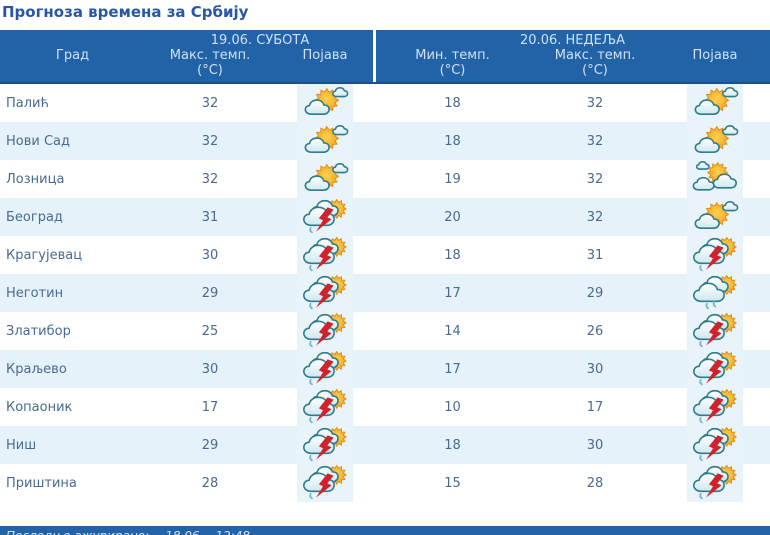 Image resolution: width=770 pixels, height=535 pixels. I want to click on sun-min-temp-cell: 10, so click(452, 407).